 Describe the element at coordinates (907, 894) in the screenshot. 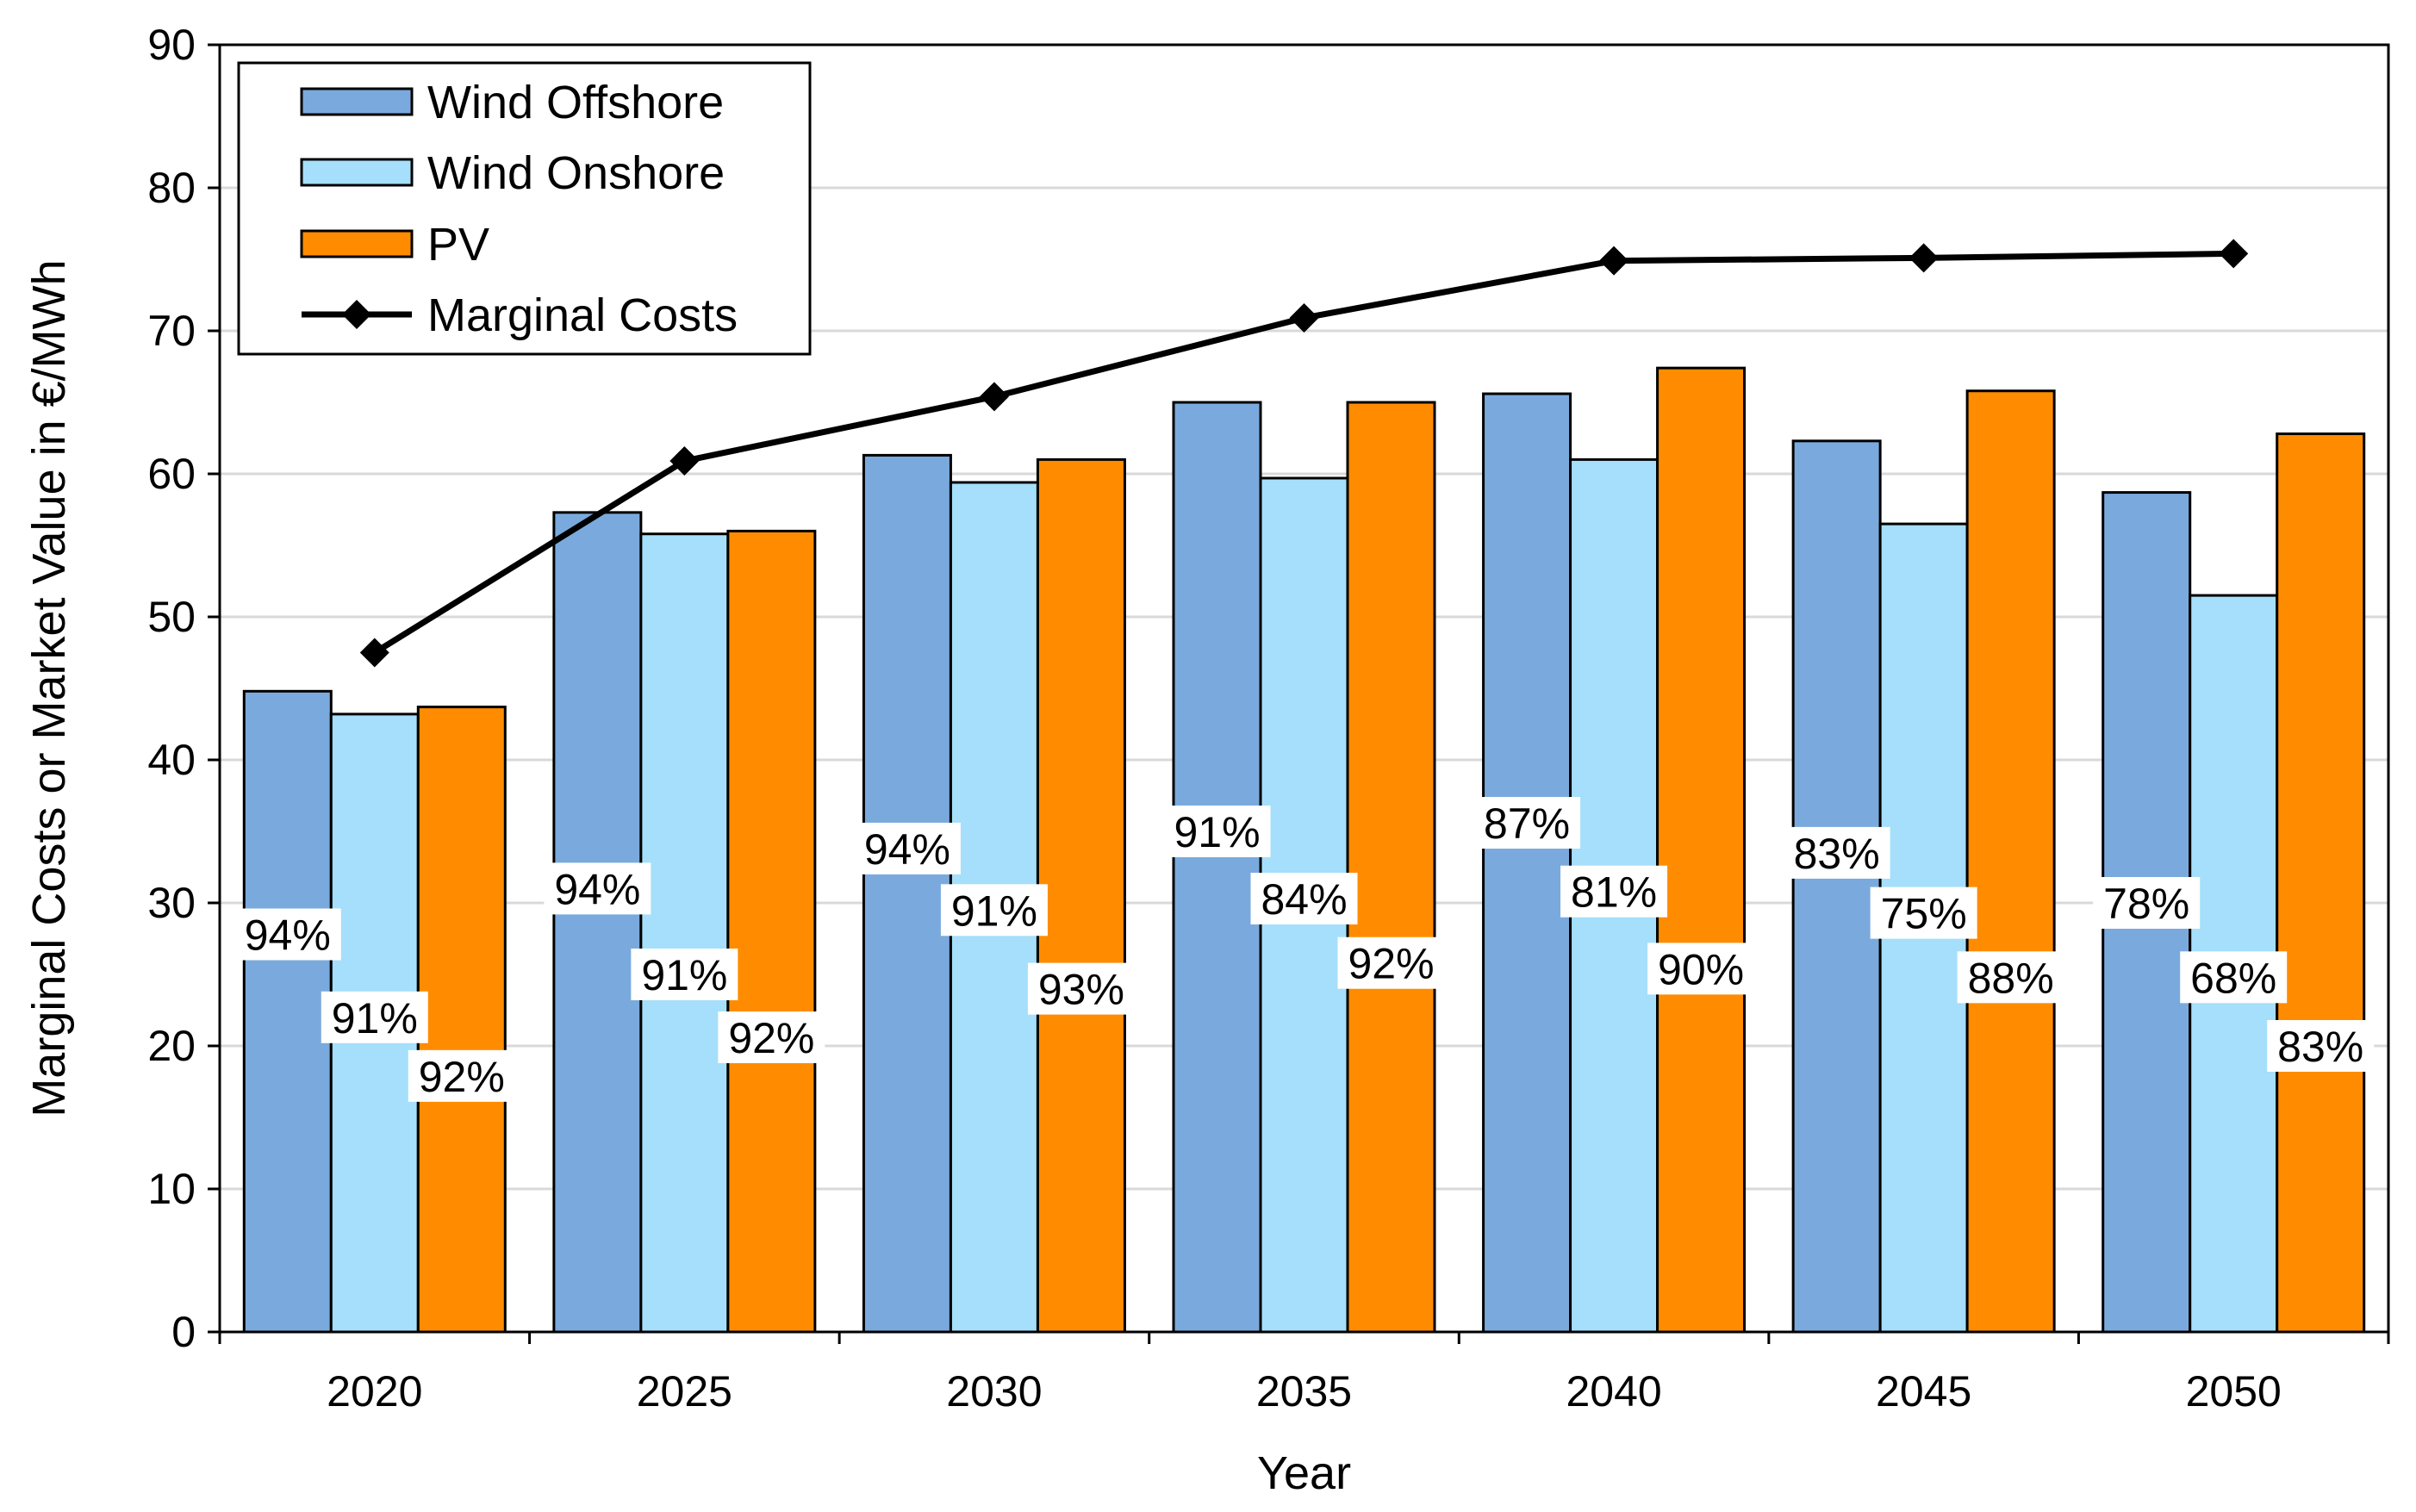

I see `bar-wind-offshore-2030` at that location.